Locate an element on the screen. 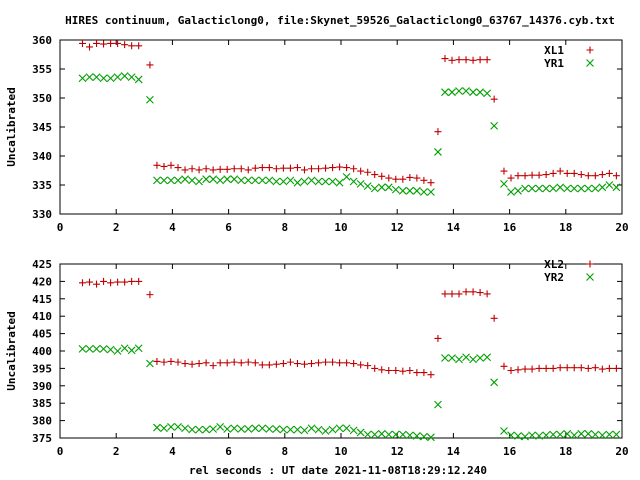 The width and height of the screenshot is (640, 480). y-tick-label: 425 is located at coordinates (42, 264).